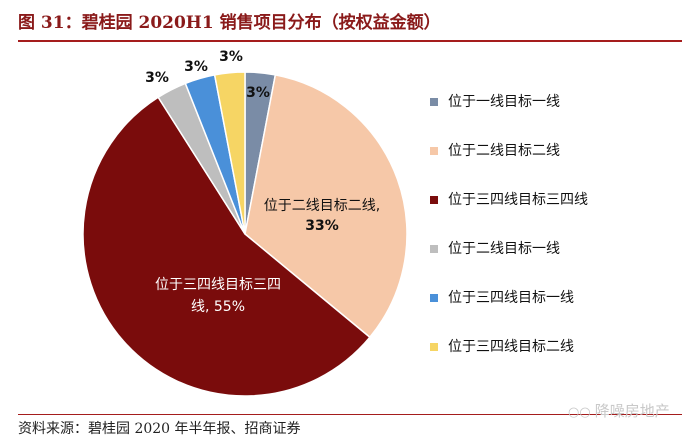 Image resolution: width=700 pixels, height=444 pixels. Describe the element at coordinates (350, 41) in the screenshot. I see `title-divider` at that location.